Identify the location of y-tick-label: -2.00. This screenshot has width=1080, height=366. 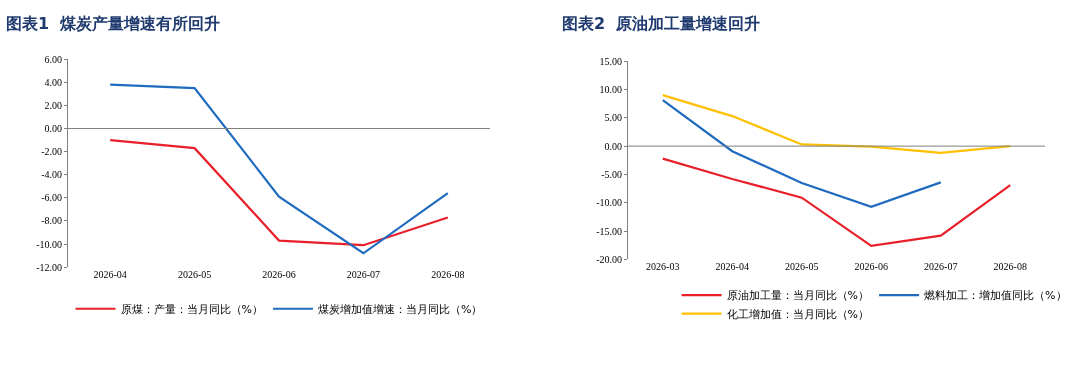
(51, 152).